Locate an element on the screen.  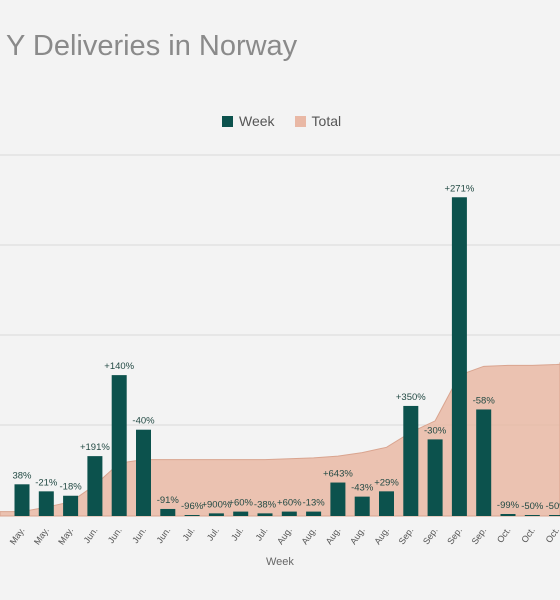
bar-data-label: +191% is located at coordinates (95, 447).